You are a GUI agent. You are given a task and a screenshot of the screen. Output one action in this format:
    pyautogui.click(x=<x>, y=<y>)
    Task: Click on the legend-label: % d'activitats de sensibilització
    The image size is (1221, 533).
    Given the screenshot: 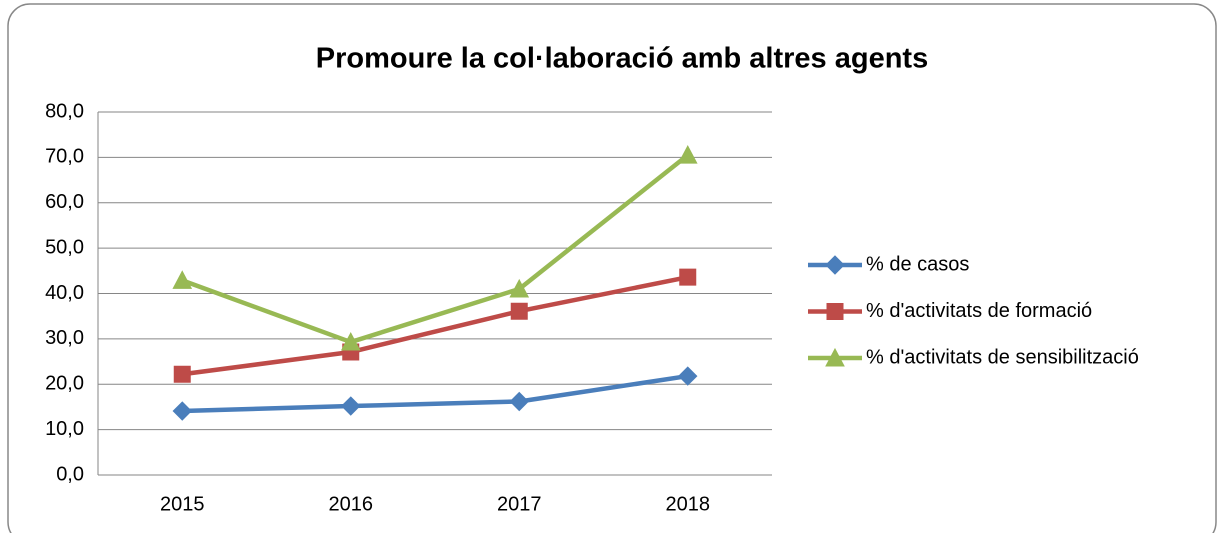 What is the action you would take?
    pyautogui.click(x=1002, y=357)
    